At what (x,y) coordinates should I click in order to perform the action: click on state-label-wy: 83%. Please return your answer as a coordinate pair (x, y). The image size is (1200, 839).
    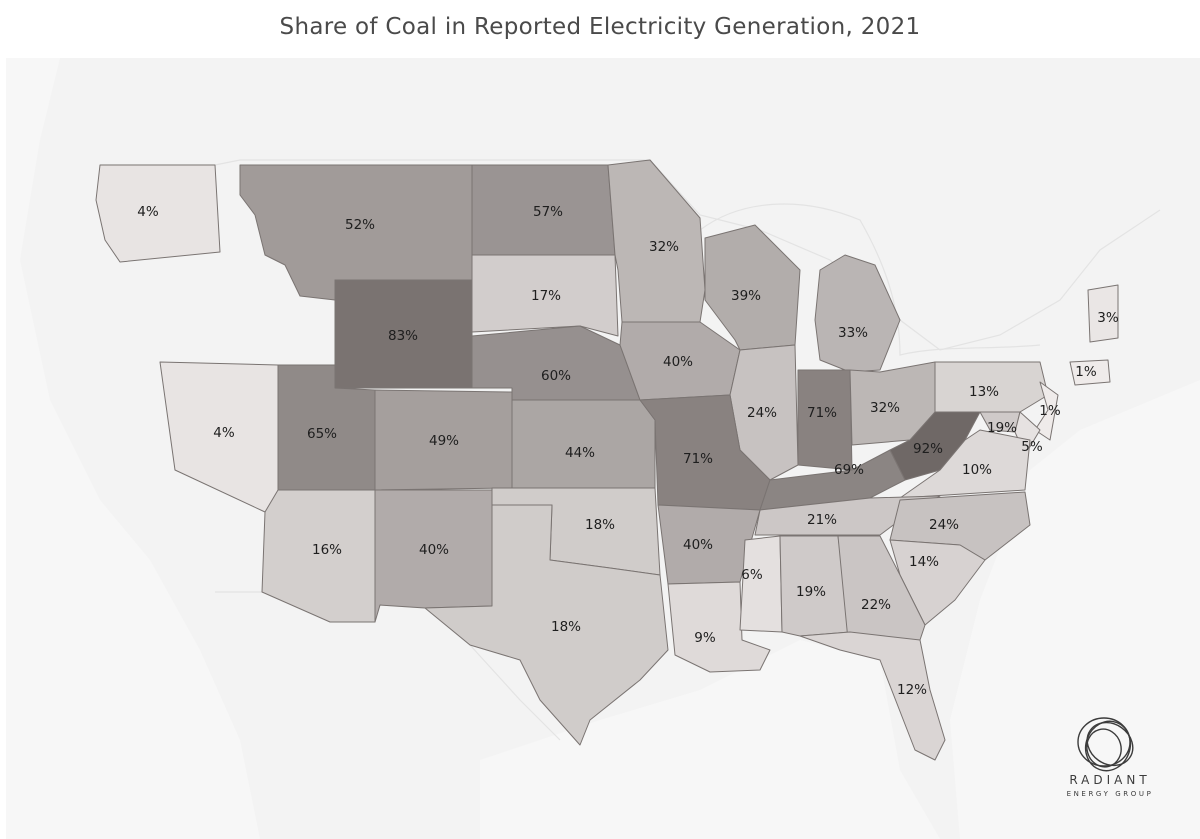
    Looking at the image, I should click on (403, 336).